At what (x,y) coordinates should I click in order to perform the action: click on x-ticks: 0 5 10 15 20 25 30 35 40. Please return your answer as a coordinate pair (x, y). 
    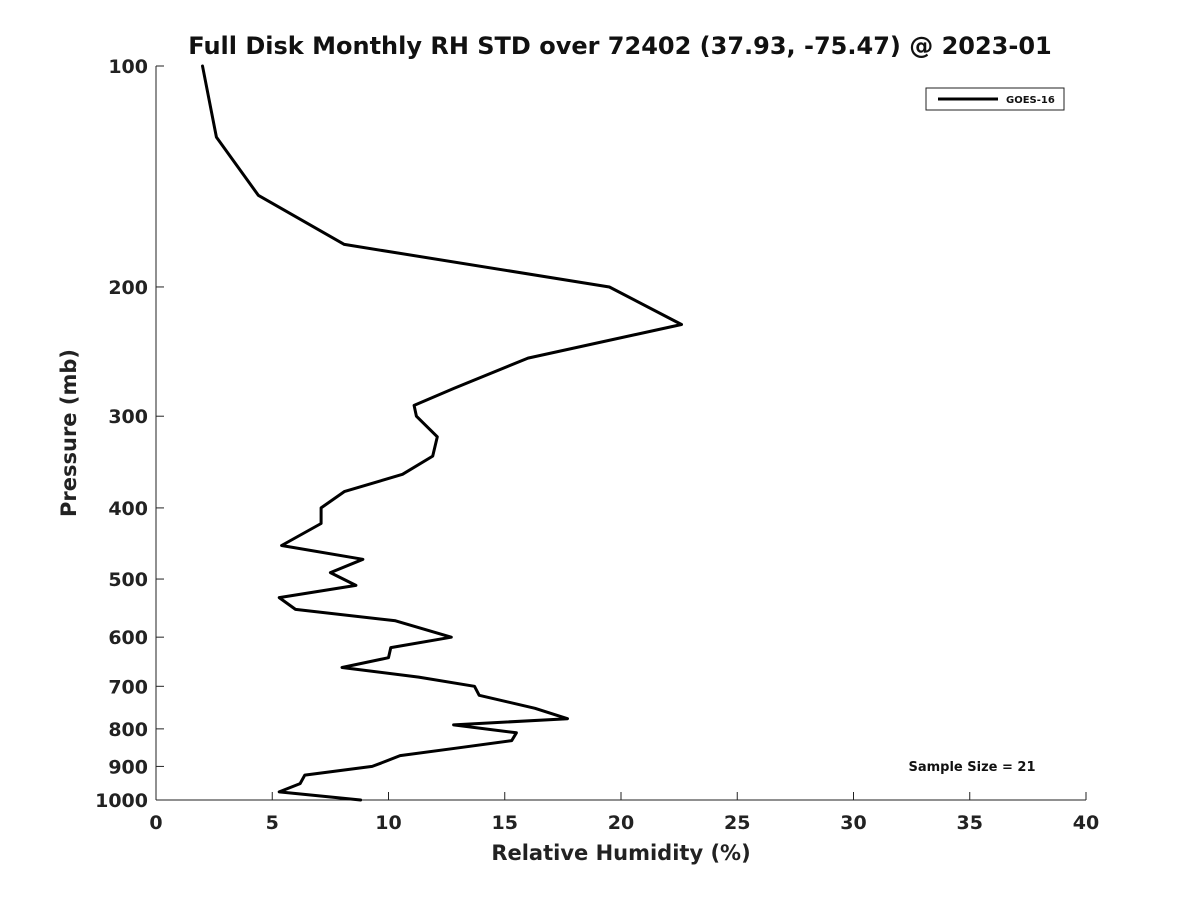
    Looking at the image, I should click on (624, 813).